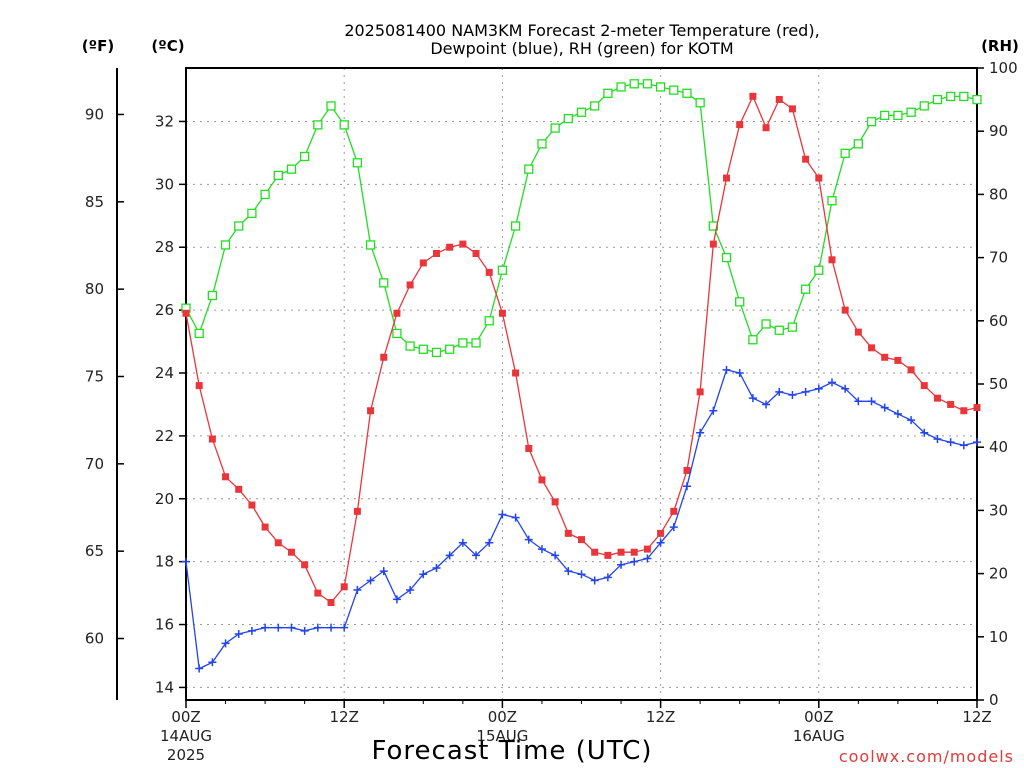 Image resolution: width=1024 pixels, height=768 pixels. Describe the element at coordinates (164, 562) in the screenshot. I see `celsius-tick-label: 18` at that location.